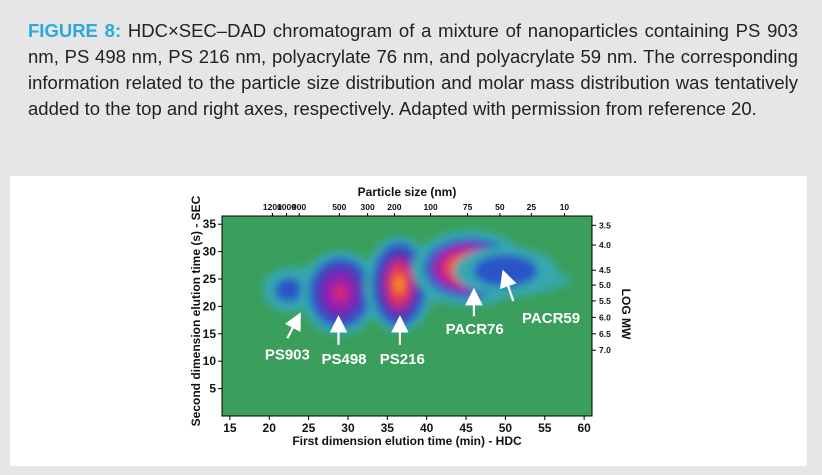  I want to click on peak-blob-group, so click(416, 282).